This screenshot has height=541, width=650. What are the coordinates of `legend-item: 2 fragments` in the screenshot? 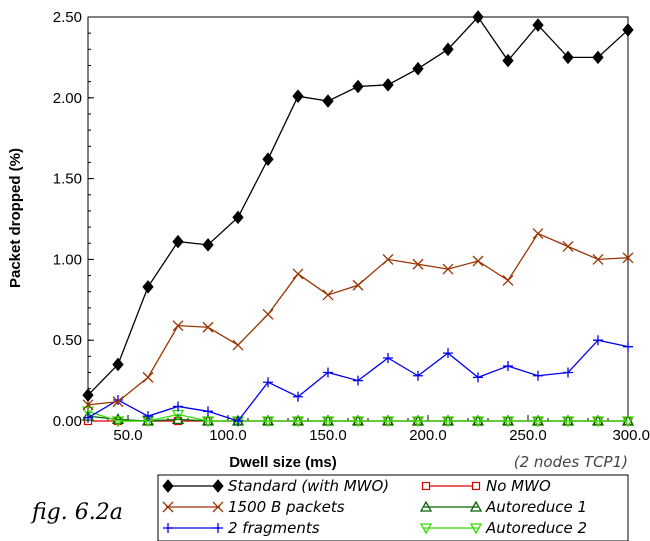 It's located at (241, 528).